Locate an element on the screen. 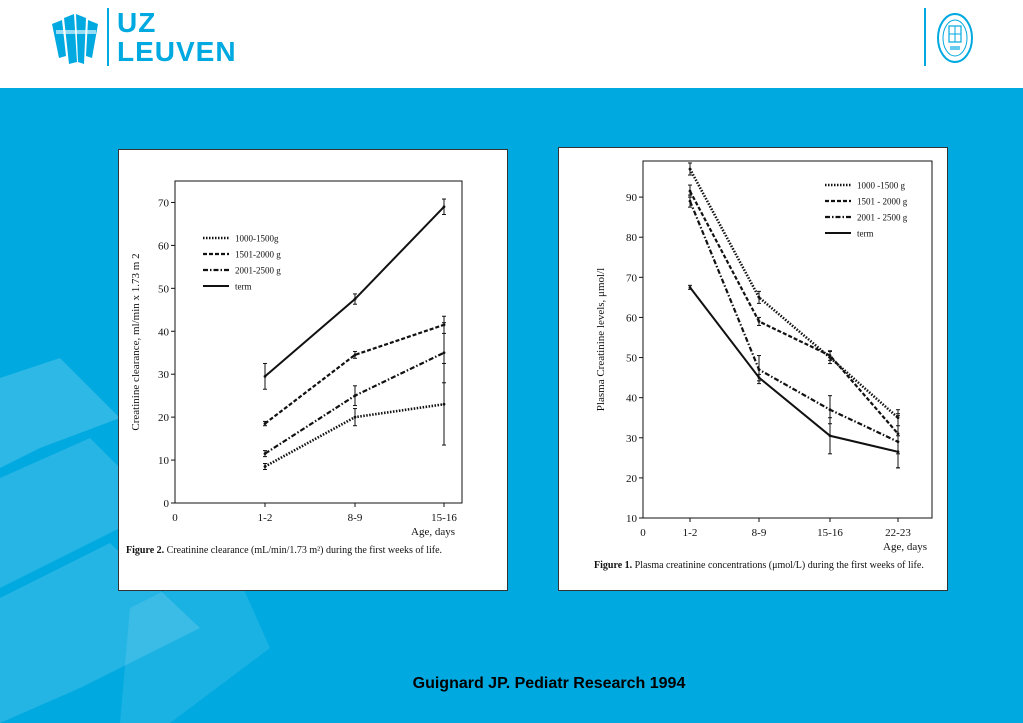 The width and height of the screenshot is (1023, 723). y-tick-label: 0 is located at coordinates (167, 504).